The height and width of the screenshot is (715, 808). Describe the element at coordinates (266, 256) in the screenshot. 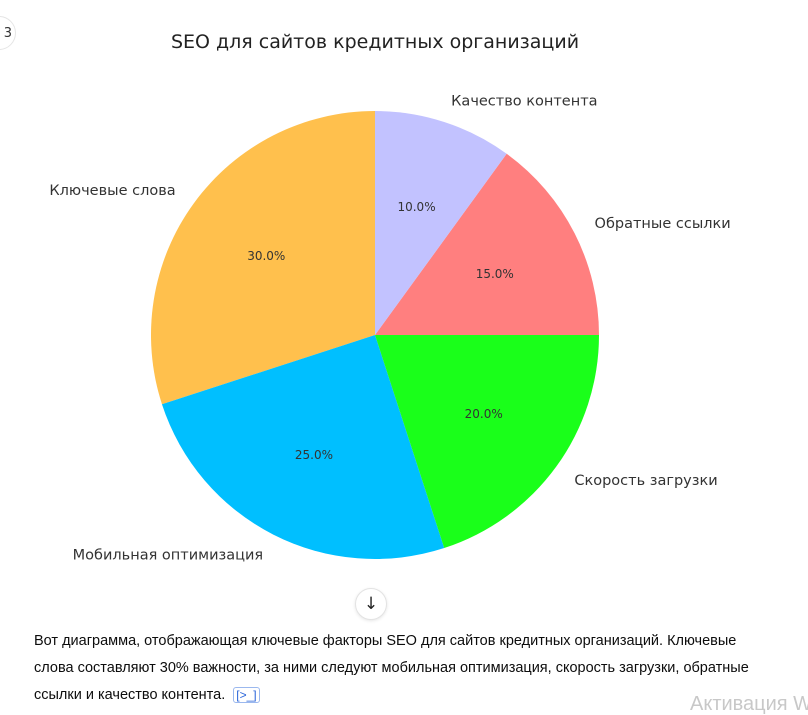

I see `pct-label: 30.0%` at that location.